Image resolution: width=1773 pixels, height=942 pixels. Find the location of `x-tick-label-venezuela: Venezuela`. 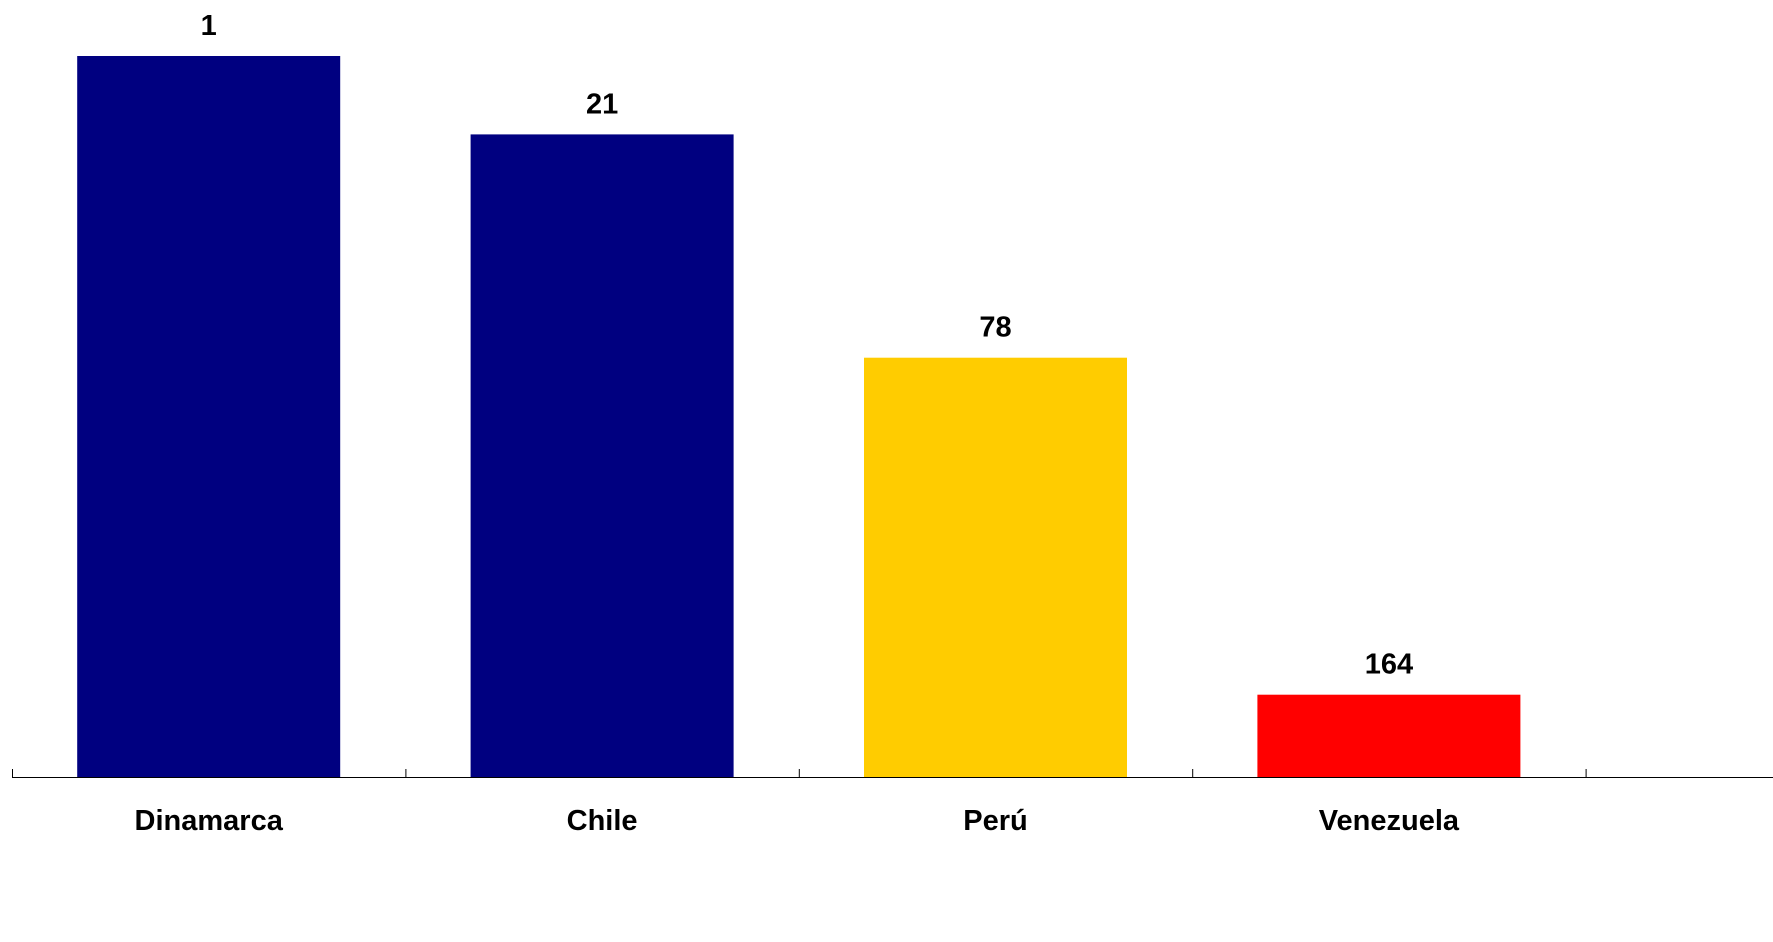

x-tick-label-venezuela: Venezuela is located at coordinates (1389, 821).